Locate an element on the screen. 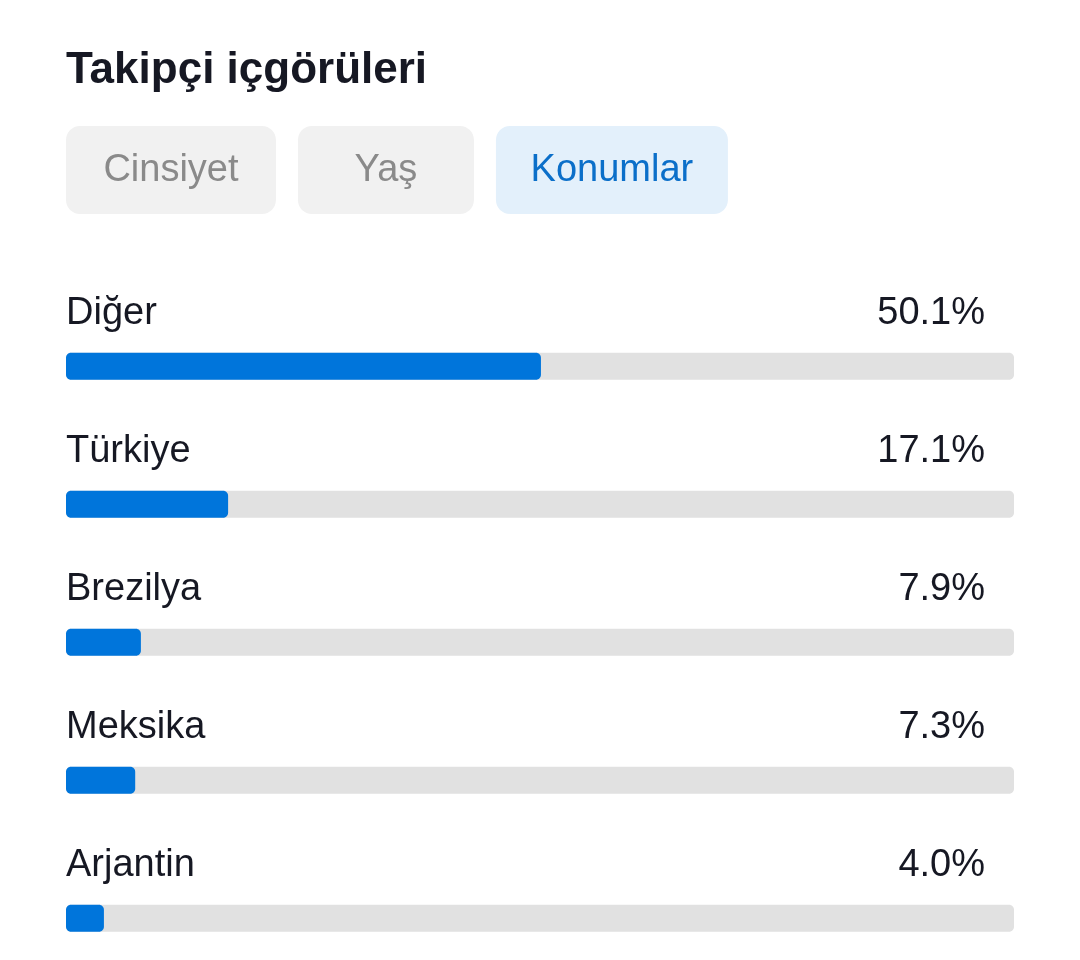  text: Yaş is located at coordinates (386, 168).